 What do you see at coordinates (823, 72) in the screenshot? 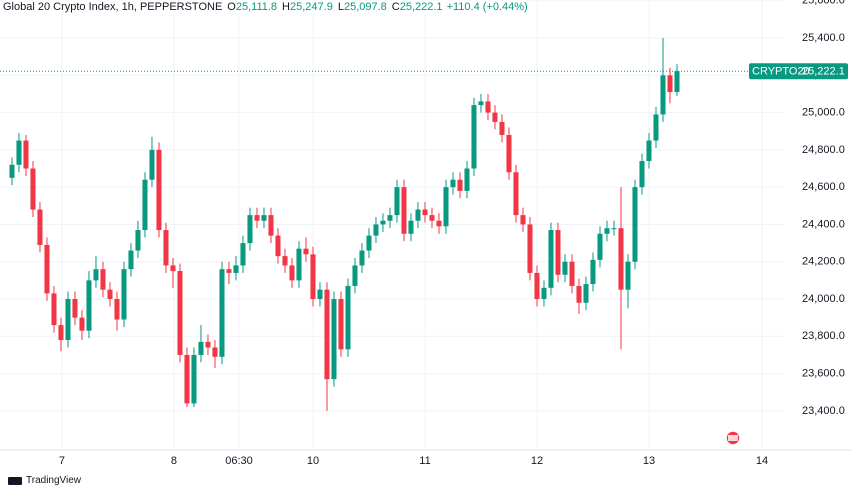
I see `last-price-label: 25,222.1` at bounding box center [823, 72].